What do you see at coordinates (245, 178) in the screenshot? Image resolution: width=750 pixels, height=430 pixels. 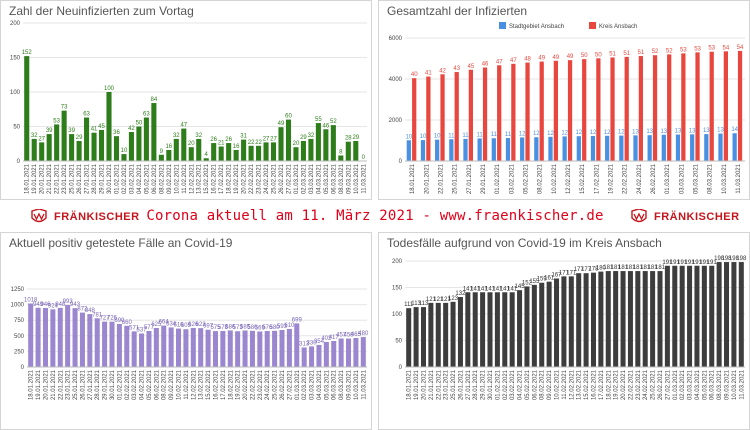 I see `x-tick-label: 20.02.2021` at bounding box center [245, 178].